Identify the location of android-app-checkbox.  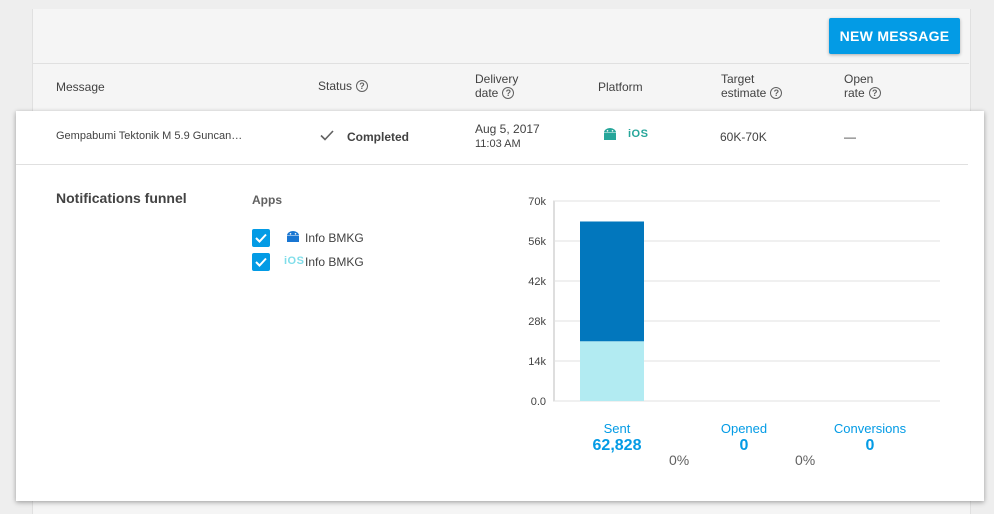
(261, 238).